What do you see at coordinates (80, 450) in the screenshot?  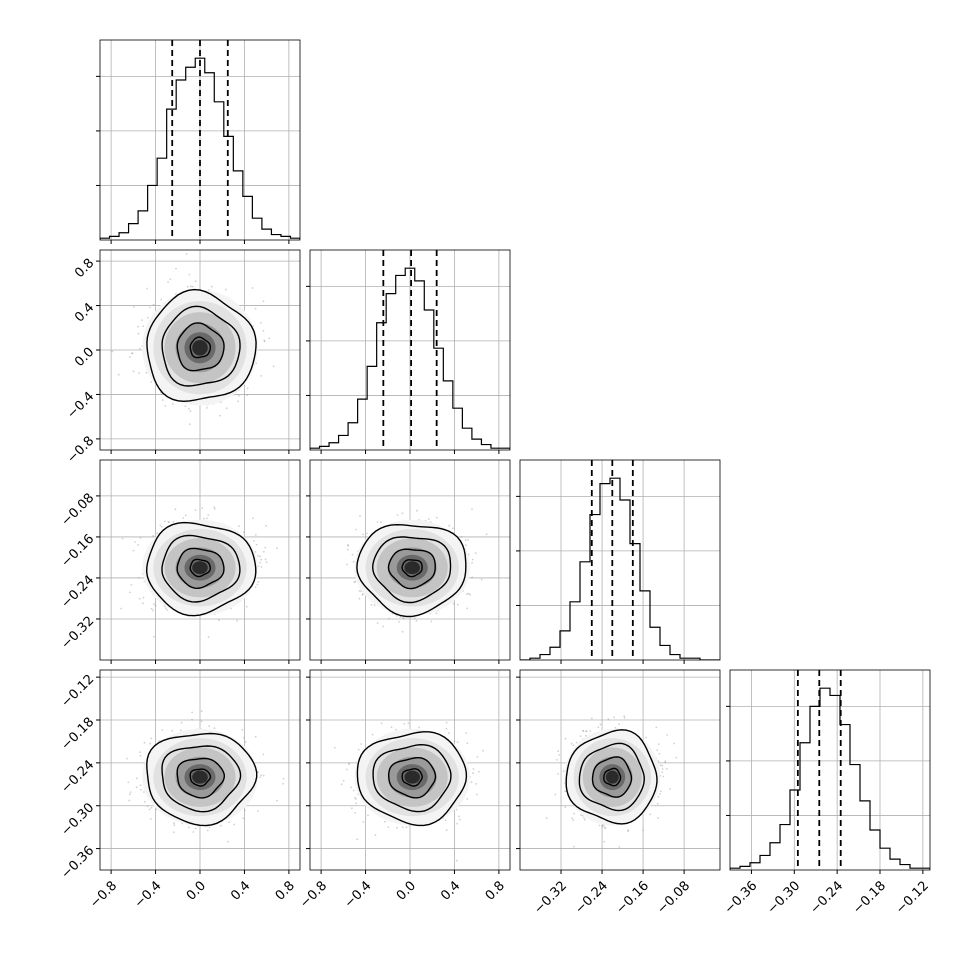 I see `y-tick-label: −0.8` at bounding box center [80, 450].